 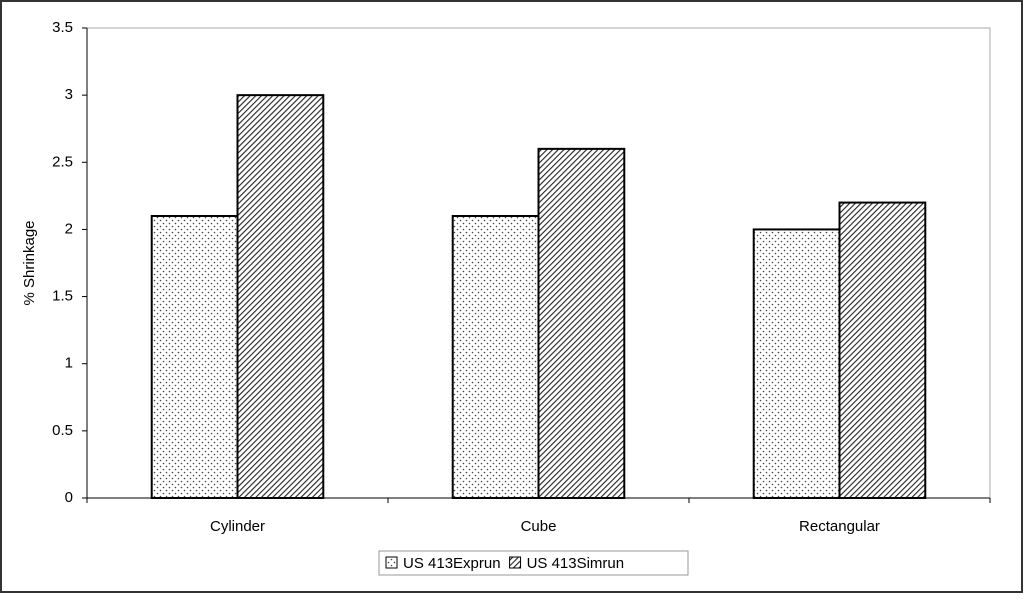 What do you see at coordinates (69, 94) in the screenshot?
I see `y-tick-label: 3` at bounding box center [69, 94].